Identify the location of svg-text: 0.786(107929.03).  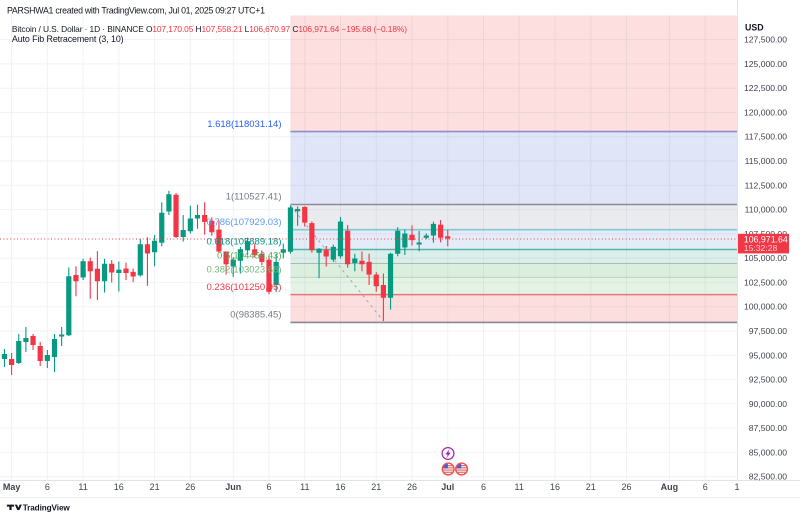
(243, 222).